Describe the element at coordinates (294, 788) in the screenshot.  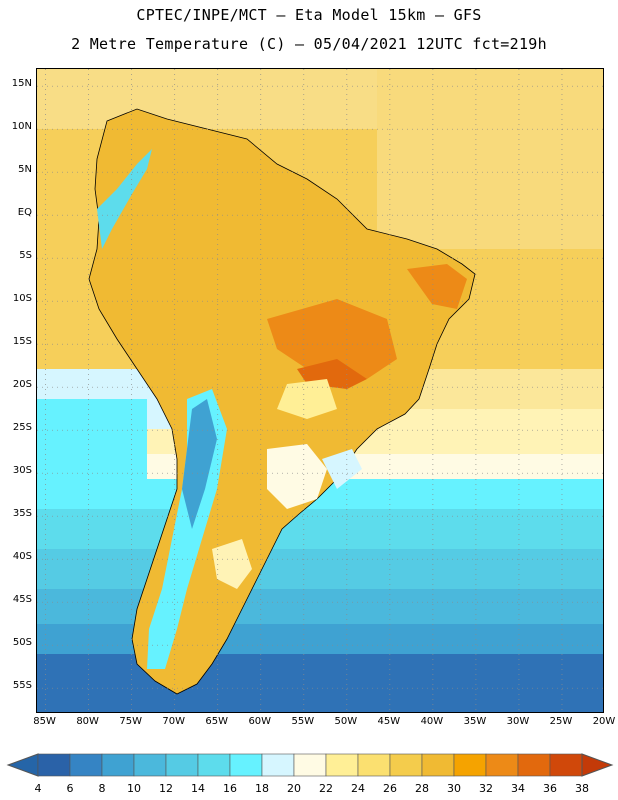
I see `colorbar-tick-label: 20` at that location.